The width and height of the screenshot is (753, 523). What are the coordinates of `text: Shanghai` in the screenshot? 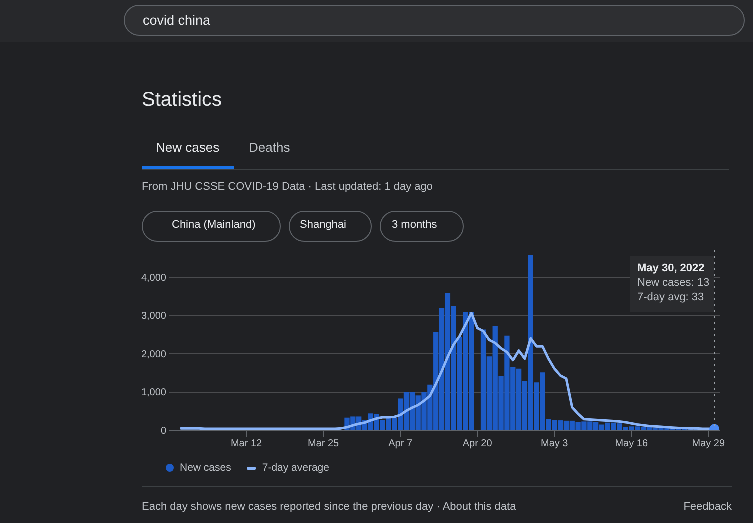 It's located at (323, 226).